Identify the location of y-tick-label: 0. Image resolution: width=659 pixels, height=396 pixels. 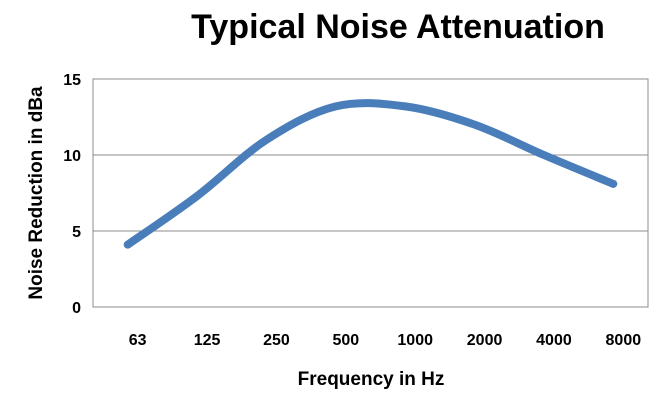
(76, 308).